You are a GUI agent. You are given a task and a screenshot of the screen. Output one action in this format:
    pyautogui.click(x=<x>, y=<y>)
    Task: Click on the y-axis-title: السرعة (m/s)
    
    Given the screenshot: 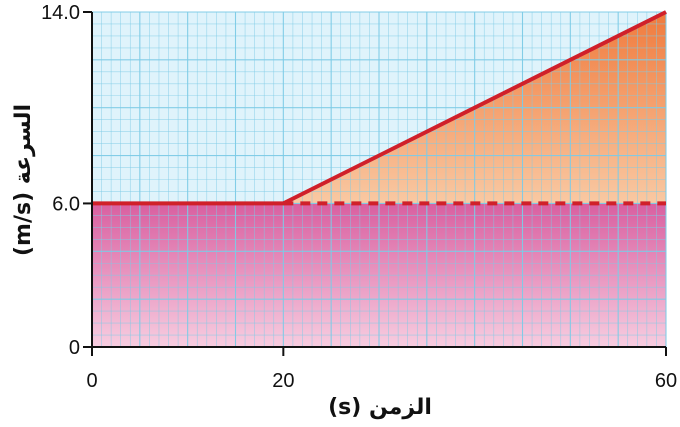 What is the action you would take?
    pyautogui.click(x=23, y=180)
    